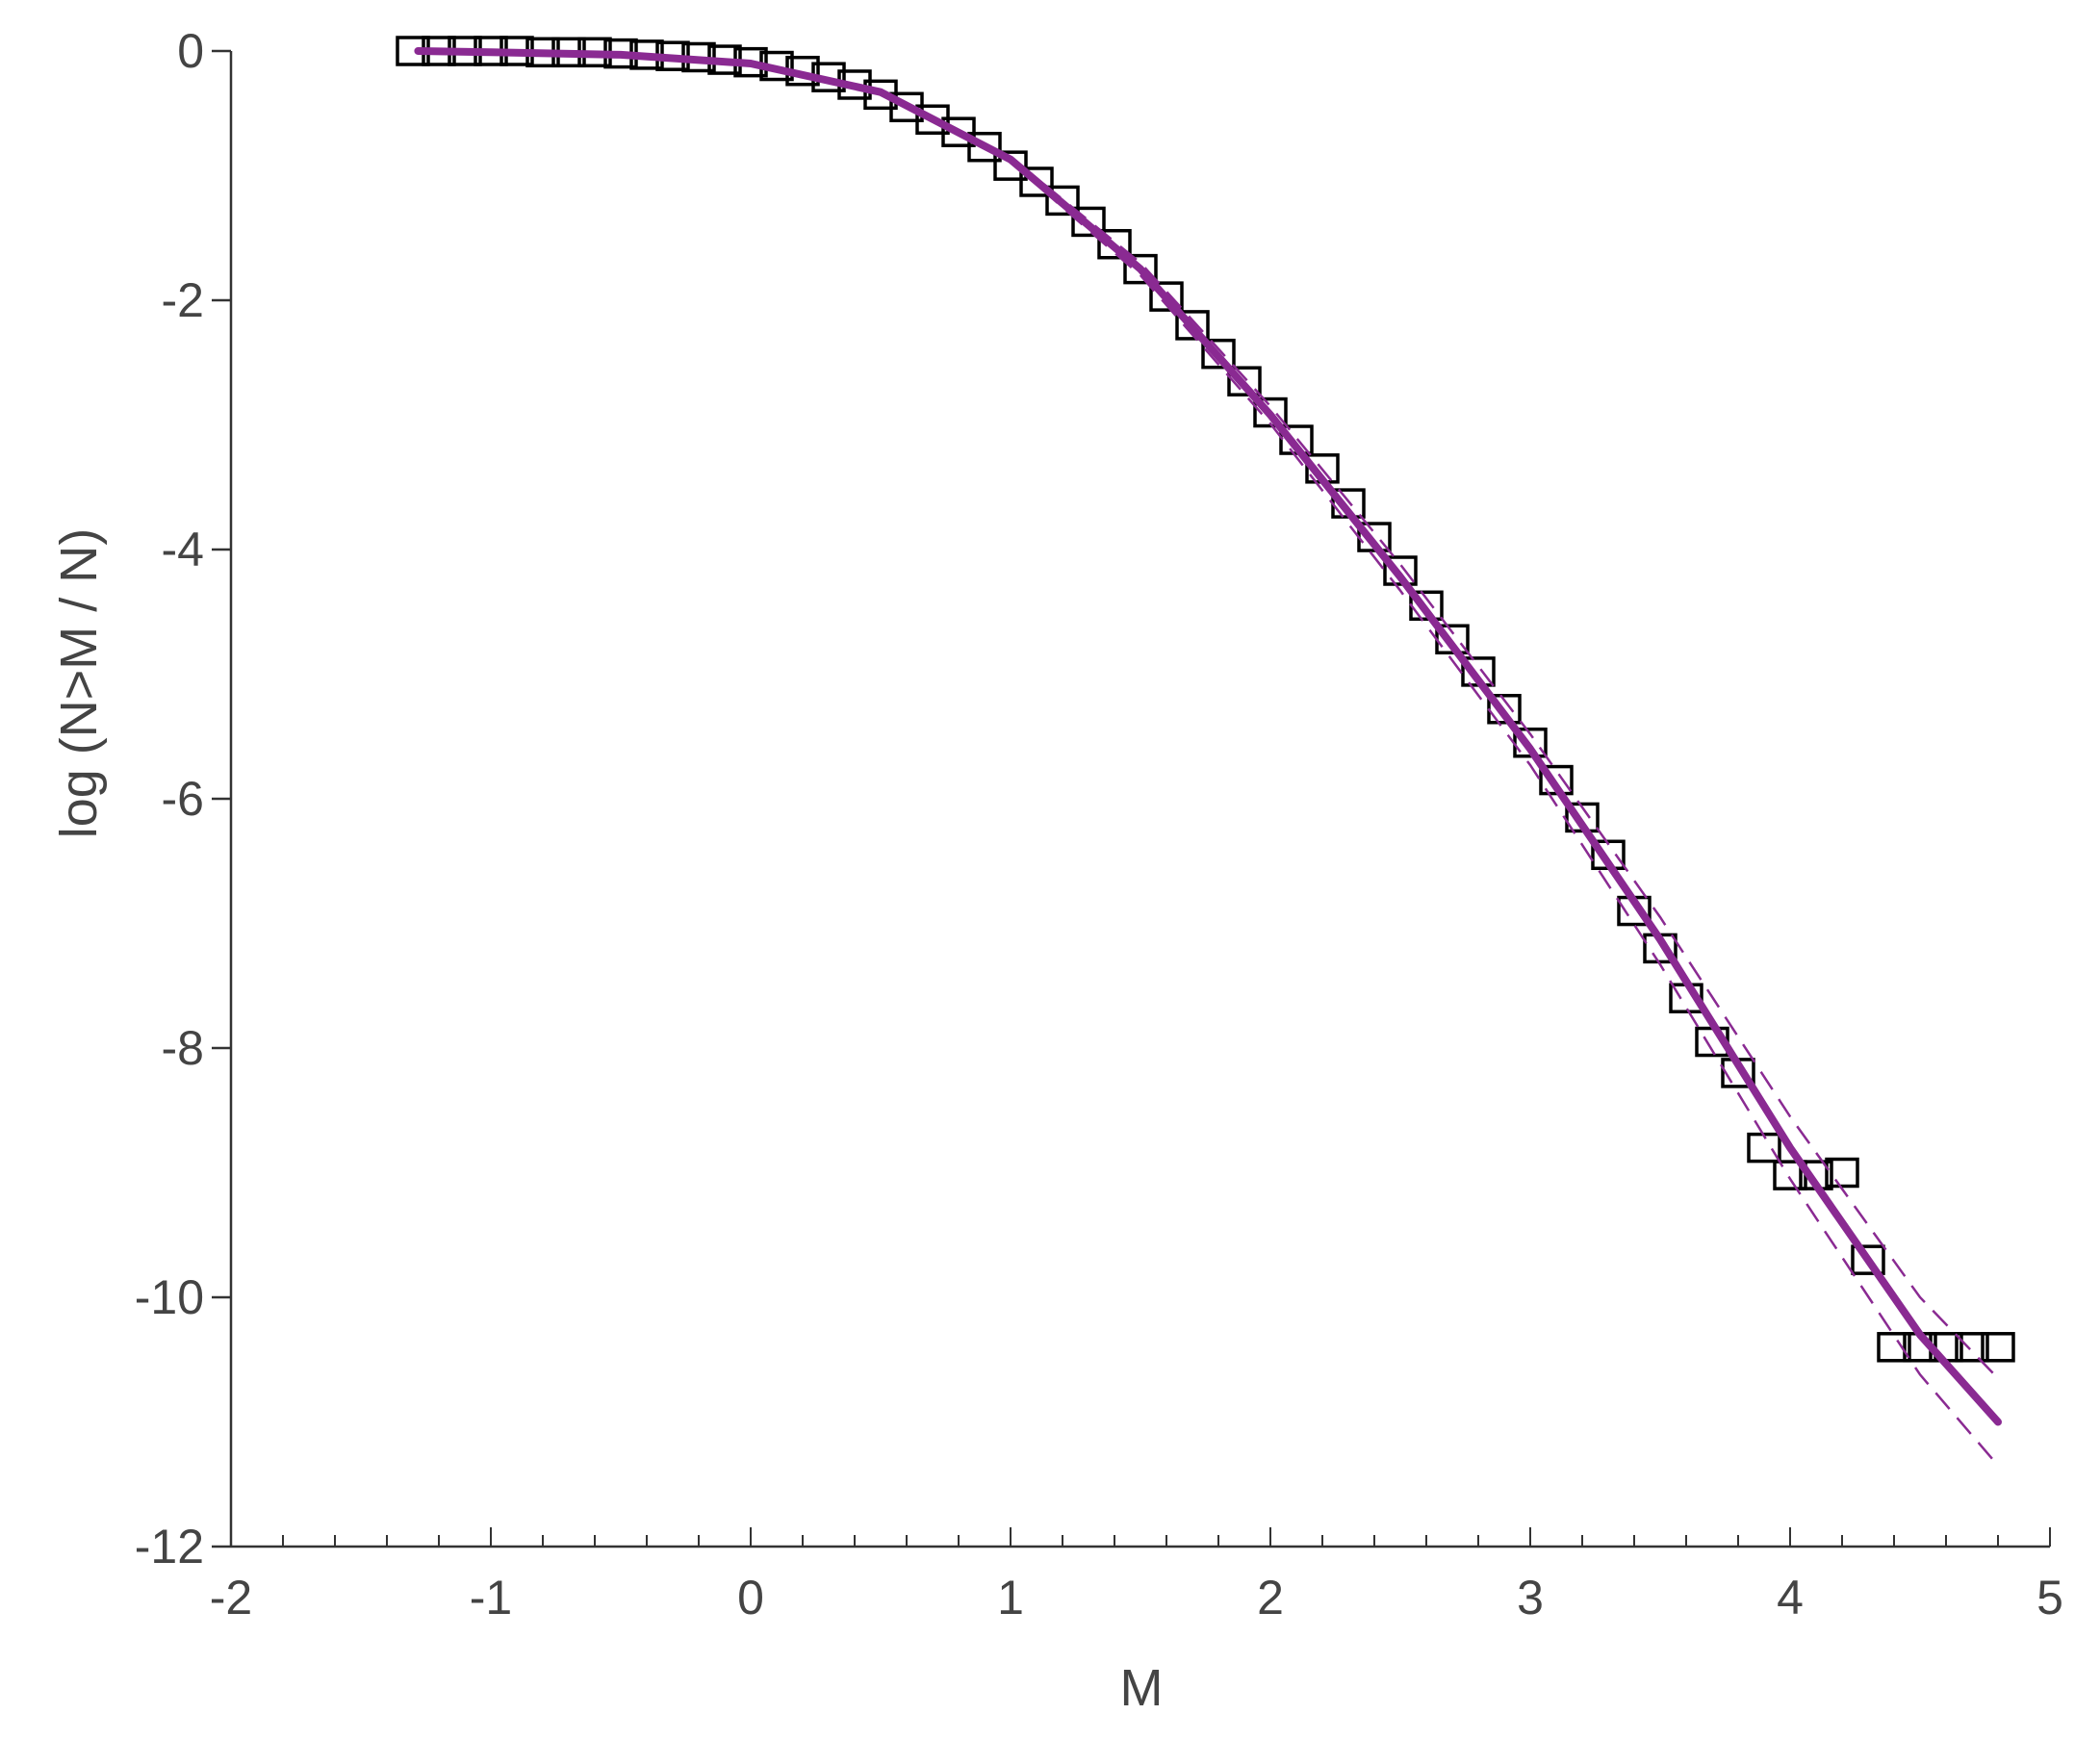  Describe the element at coordinates (169, 1547) in the screenshot. I see `y-tick-label: -12` at that location.